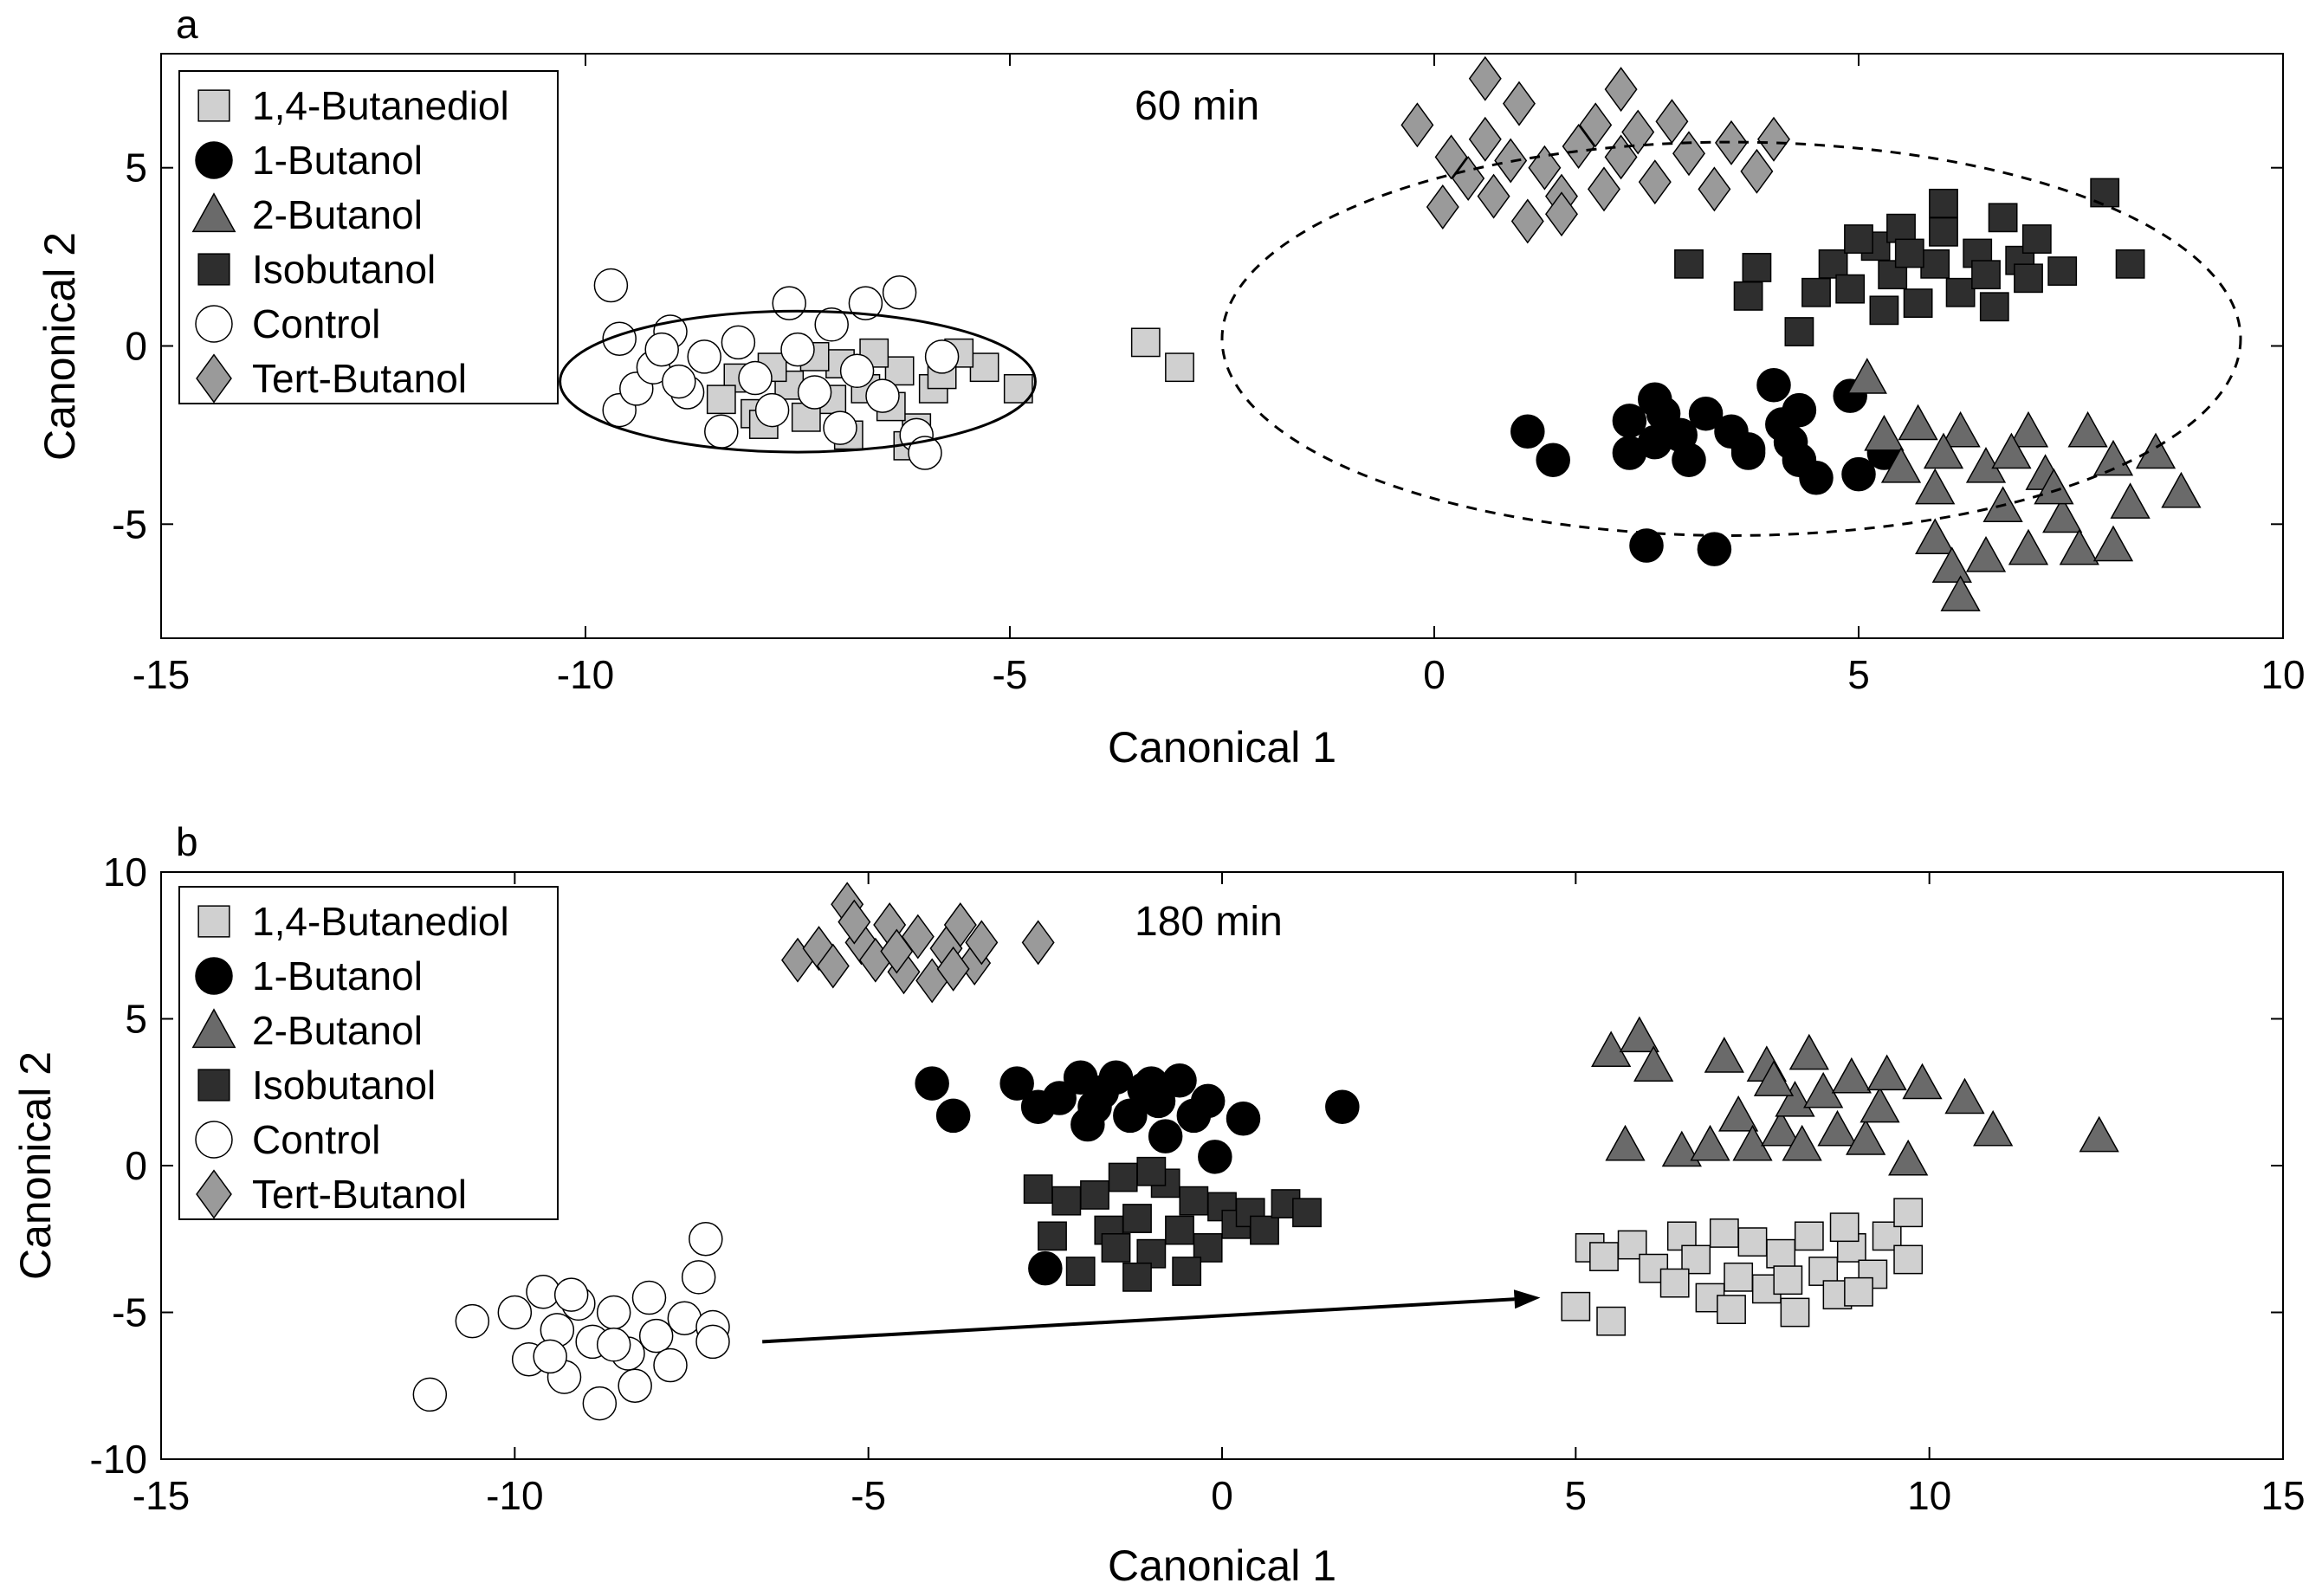 The height and width of the screenshot is (1596, 2322). What do you see at coordinates (316, 1139) in the screenshot?
I see `legend-label-control: Control` at bounding box center [316, 1139].